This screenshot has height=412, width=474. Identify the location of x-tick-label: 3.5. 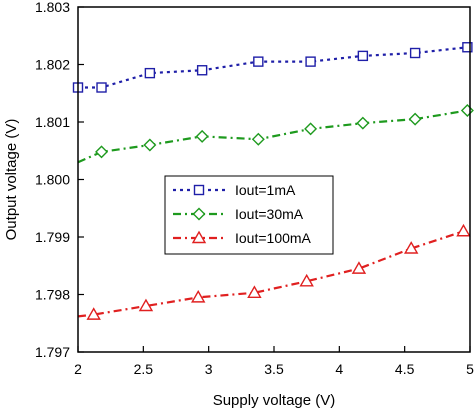
(274, 369).